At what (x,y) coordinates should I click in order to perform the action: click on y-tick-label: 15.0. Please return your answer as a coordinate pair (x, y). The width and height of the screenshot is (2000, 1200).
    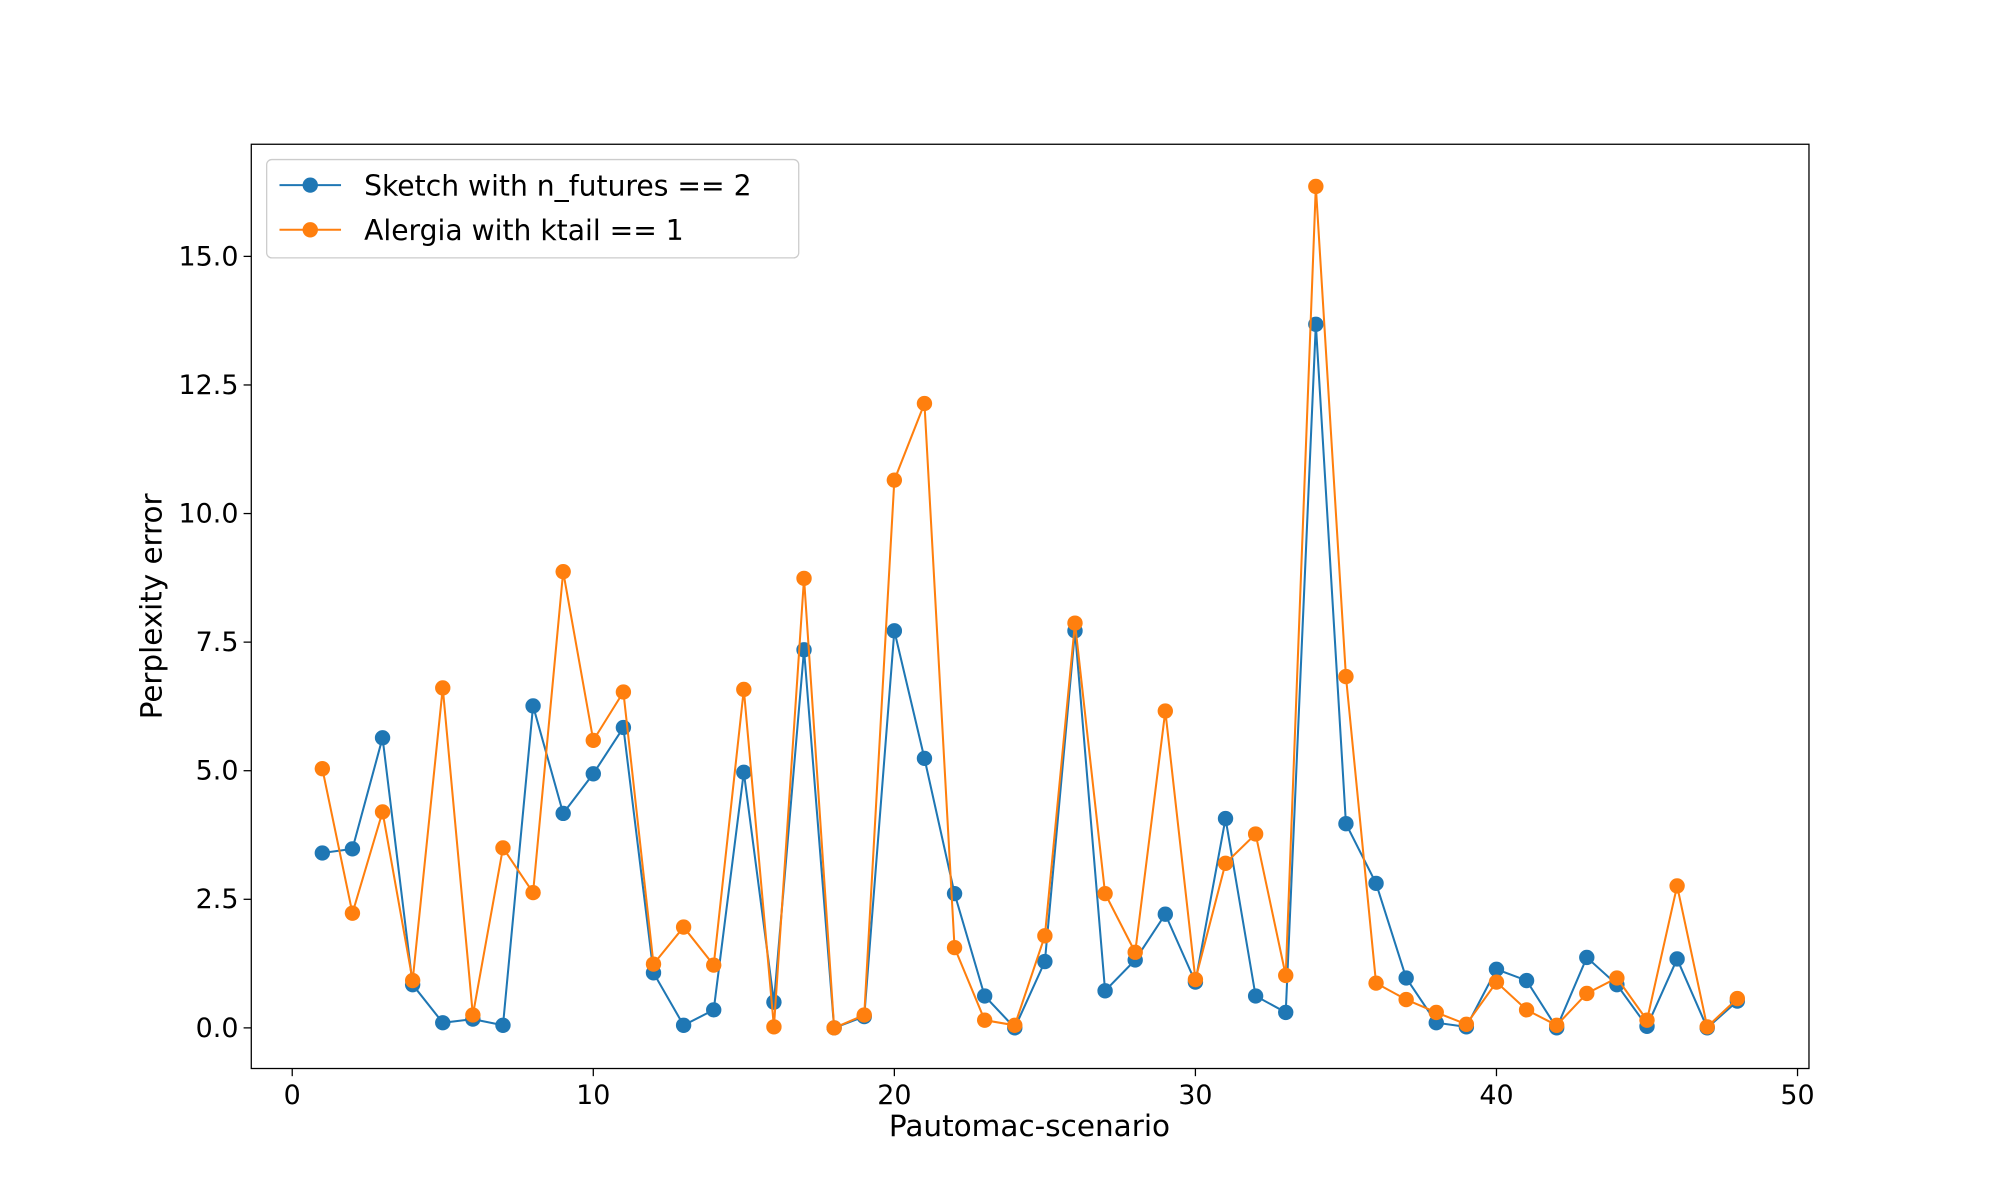
    Looking at the image, I should click on (209, 256).